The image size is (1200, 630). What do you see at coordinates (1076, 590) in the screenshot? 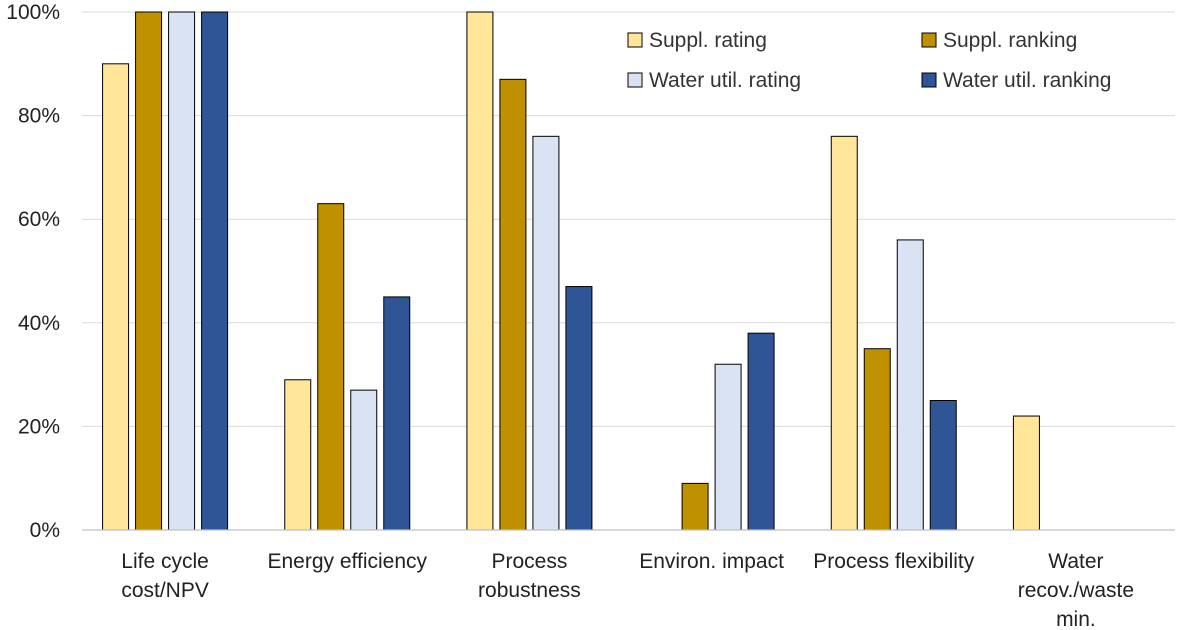
I see `x-category-label: recov./waste` at bounding box center [1076, 590].